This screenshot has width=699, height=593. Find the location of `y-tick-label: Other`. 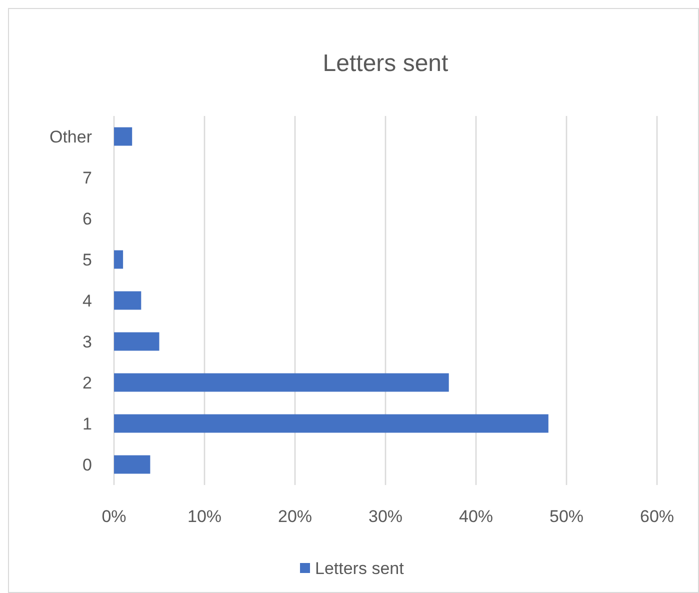

y-tick-label: Other is located at coordinates (70, 136).